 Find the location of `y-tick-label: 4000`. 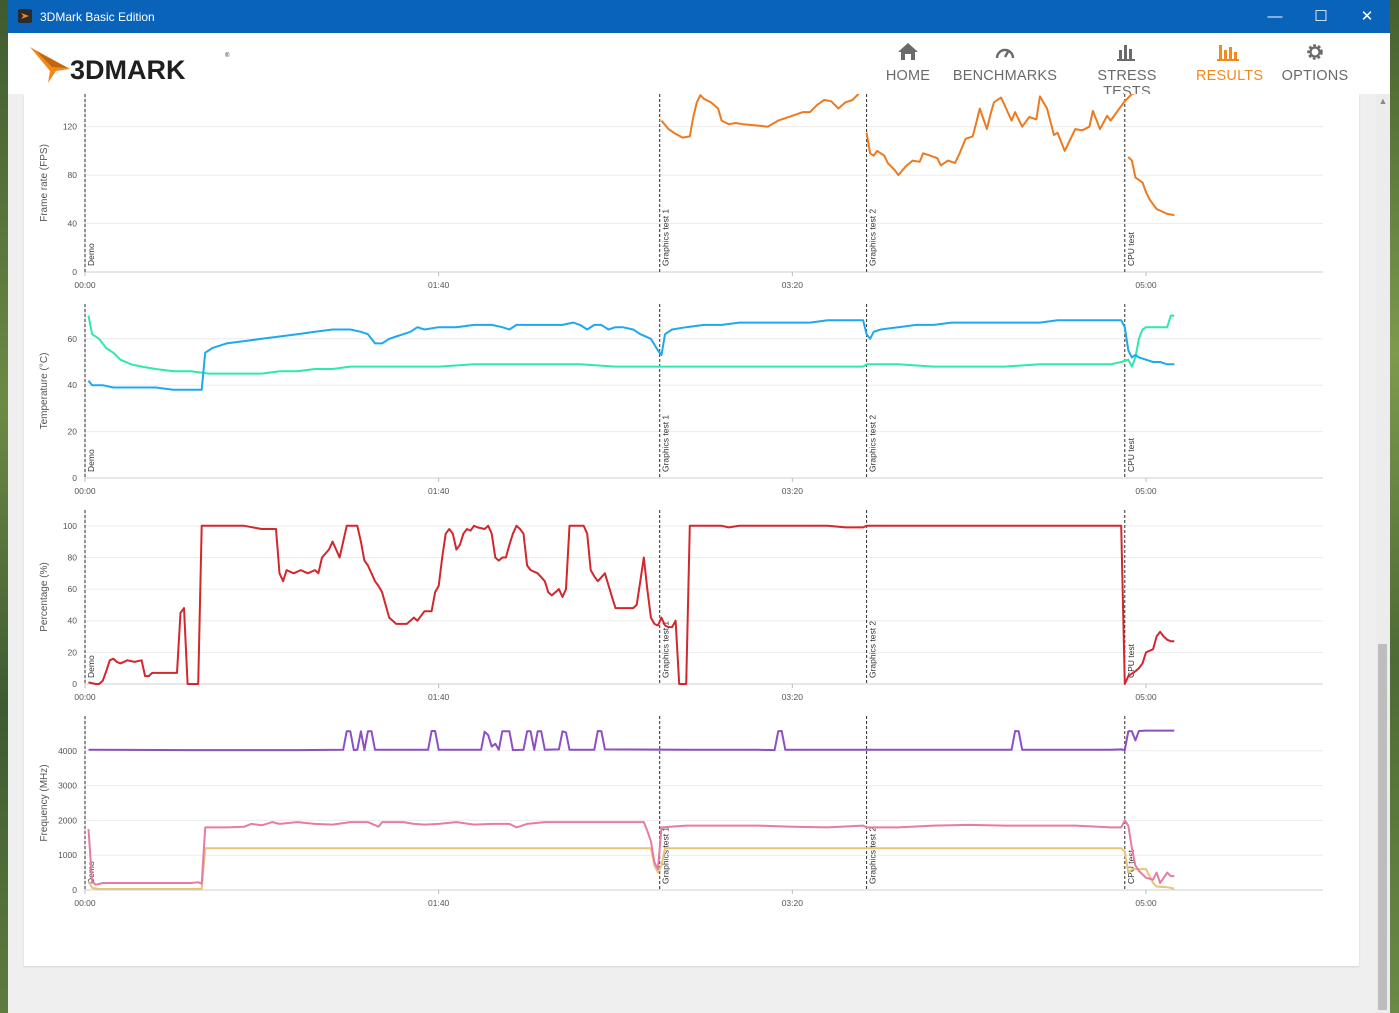

y-tick-label: 4000 is located at coordinates (67, 751).